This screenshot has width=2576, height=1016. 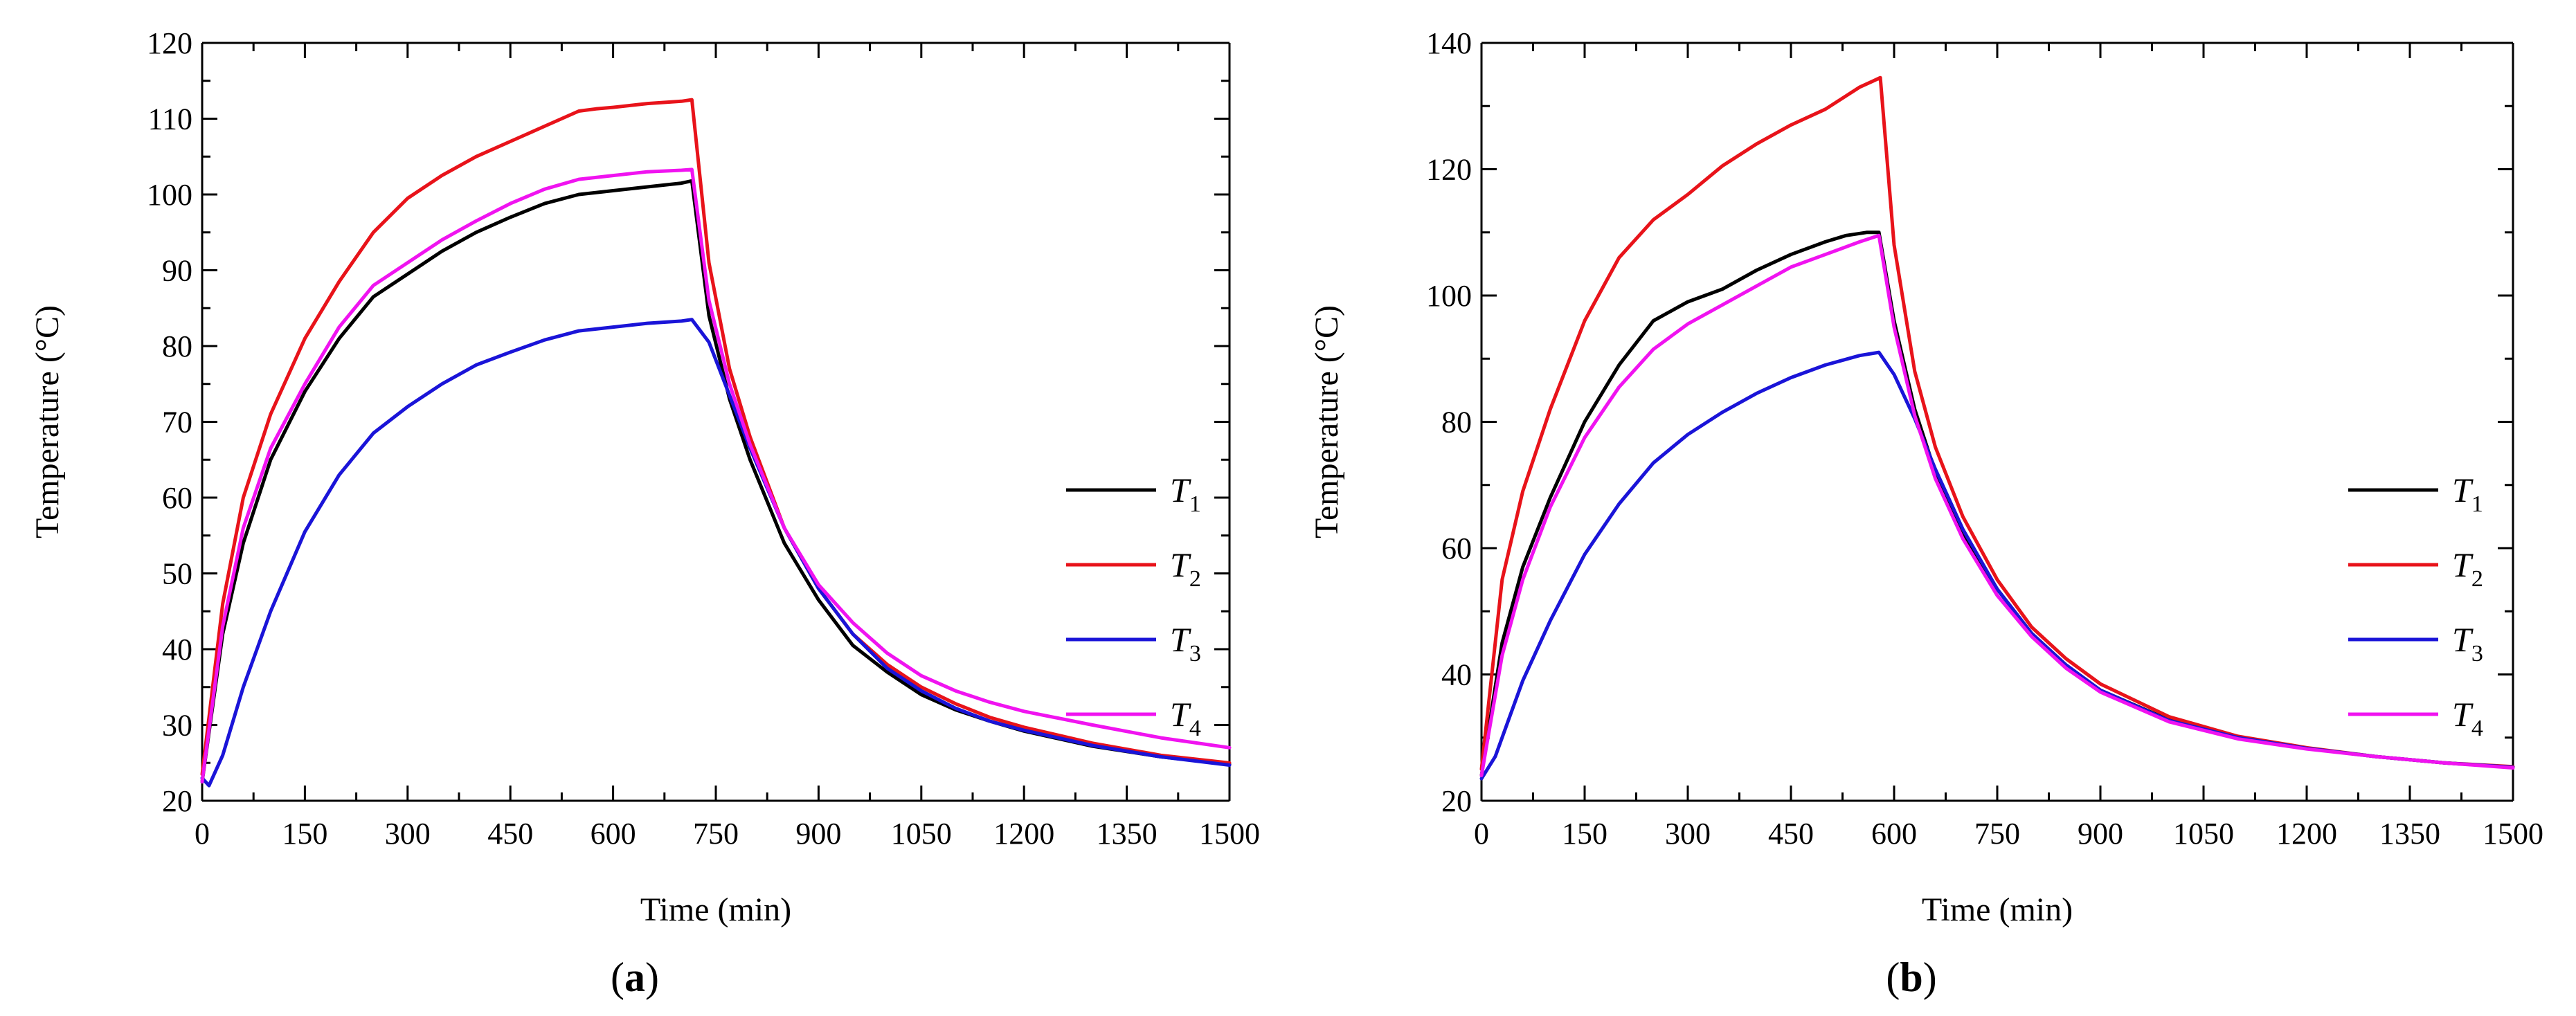 What do you see at coordinates (1023, 834) in the screenshot?
I see `chart0-x-tick-label: 1200` at bounding box center [1023, 834].